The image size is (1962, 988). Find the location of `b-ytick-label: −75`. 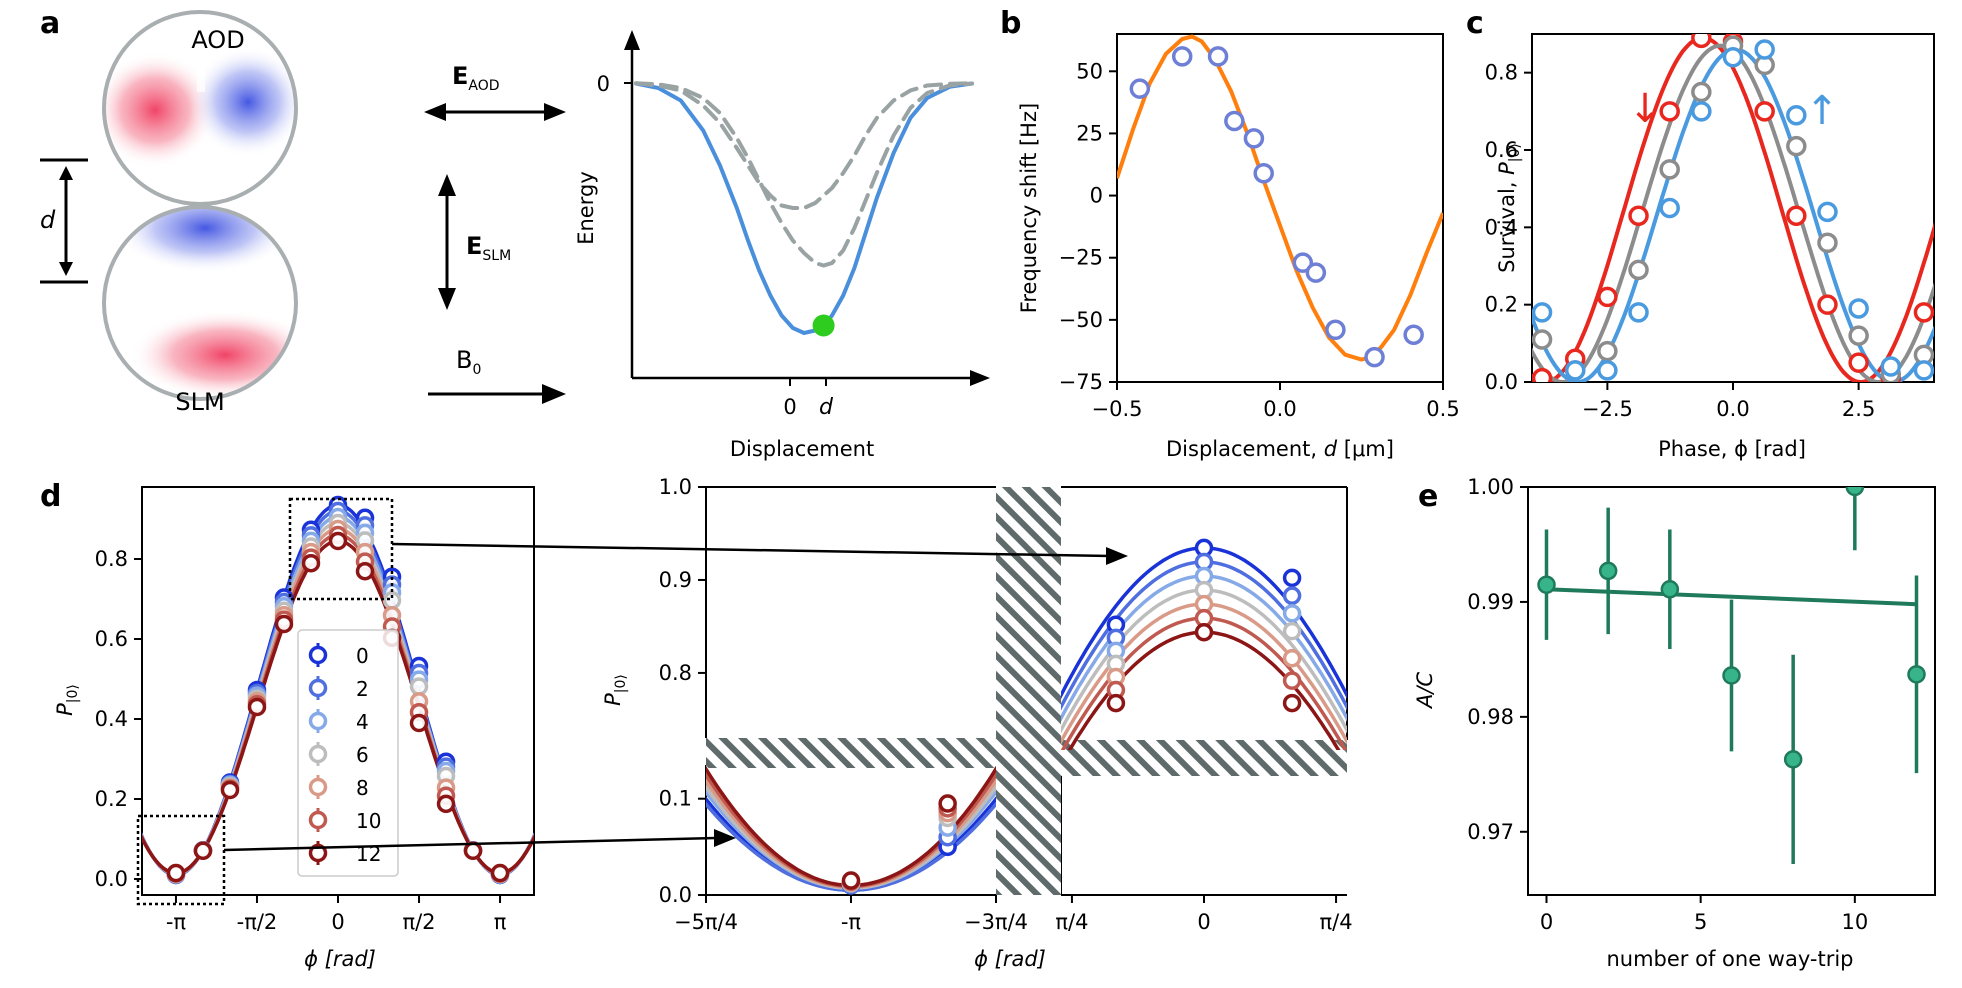

b-ytick-label: −75 is located at coordinates (1081, 382).